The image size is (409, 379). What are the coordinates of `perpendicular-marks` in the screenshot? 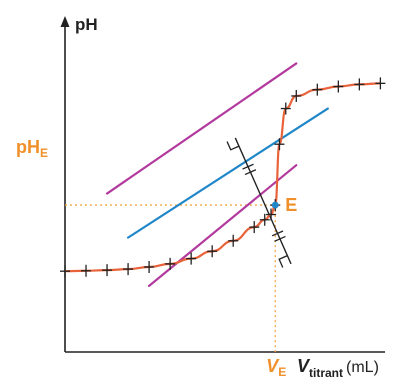 It's located at (257, 204).